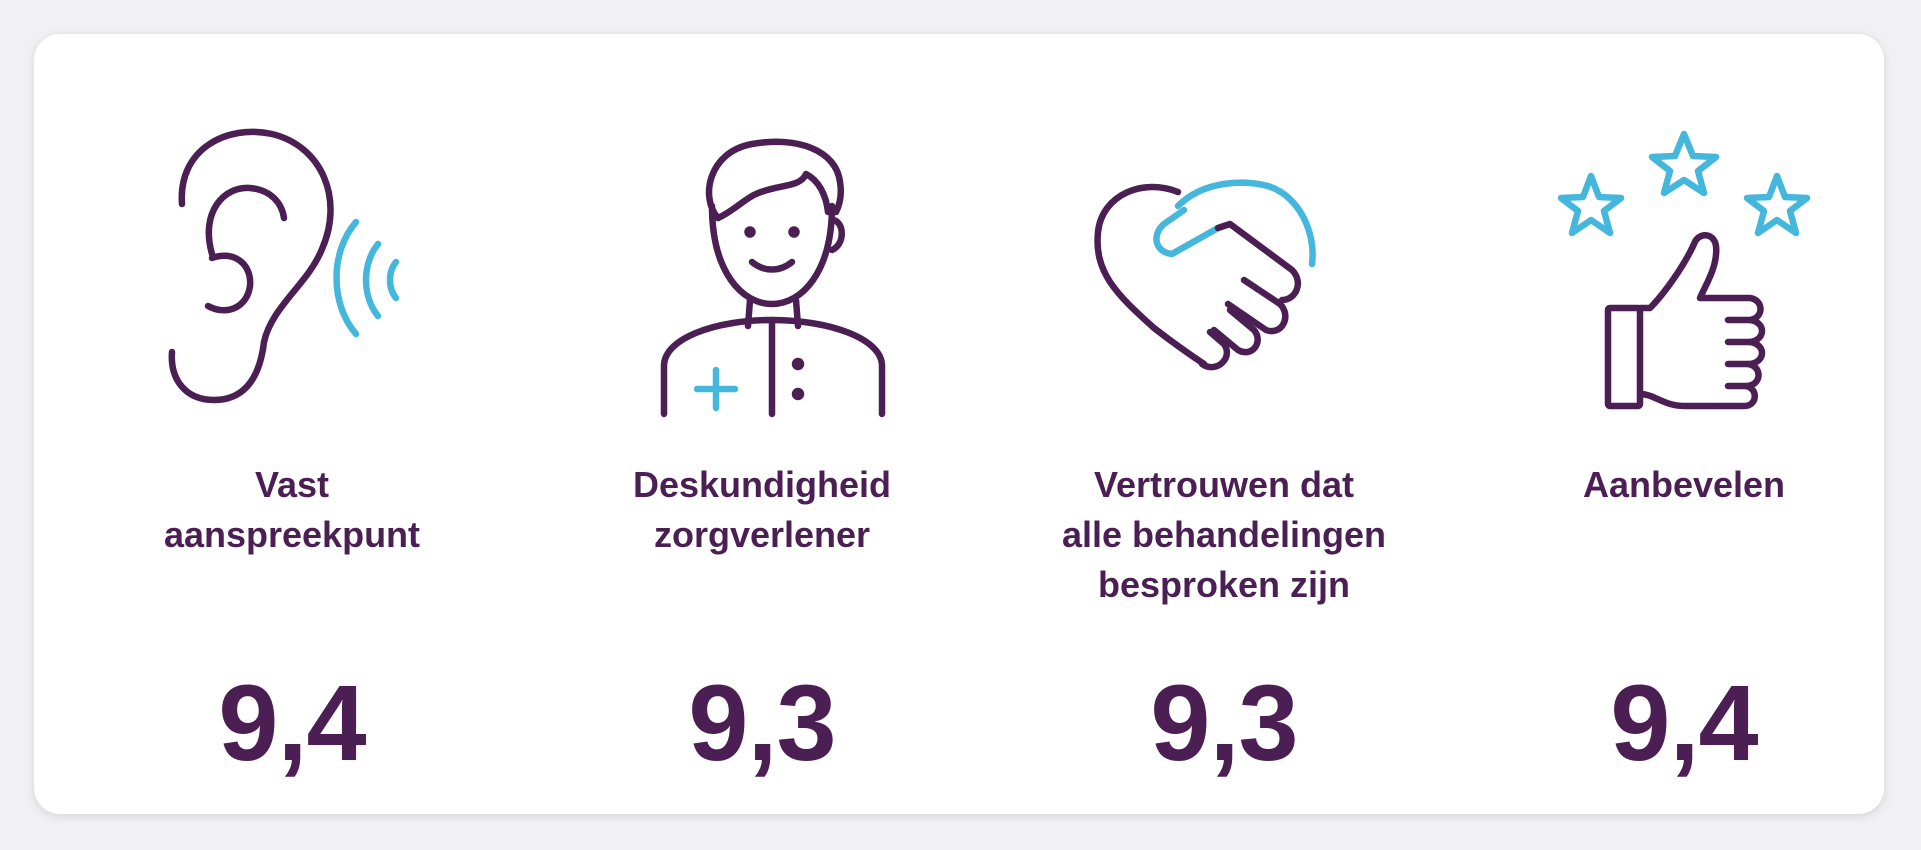  I want to click on rating-label: Aanbevelen, so click(1684, 484).